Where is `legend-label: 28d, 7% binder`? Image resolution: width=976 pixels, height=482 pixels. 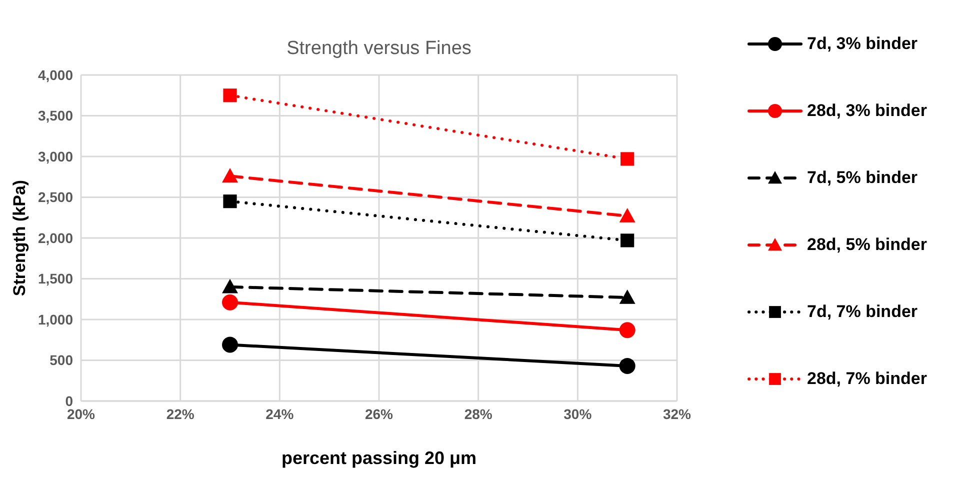 legend-label: 28d, 7% binder is located at coordinates (867, 378).